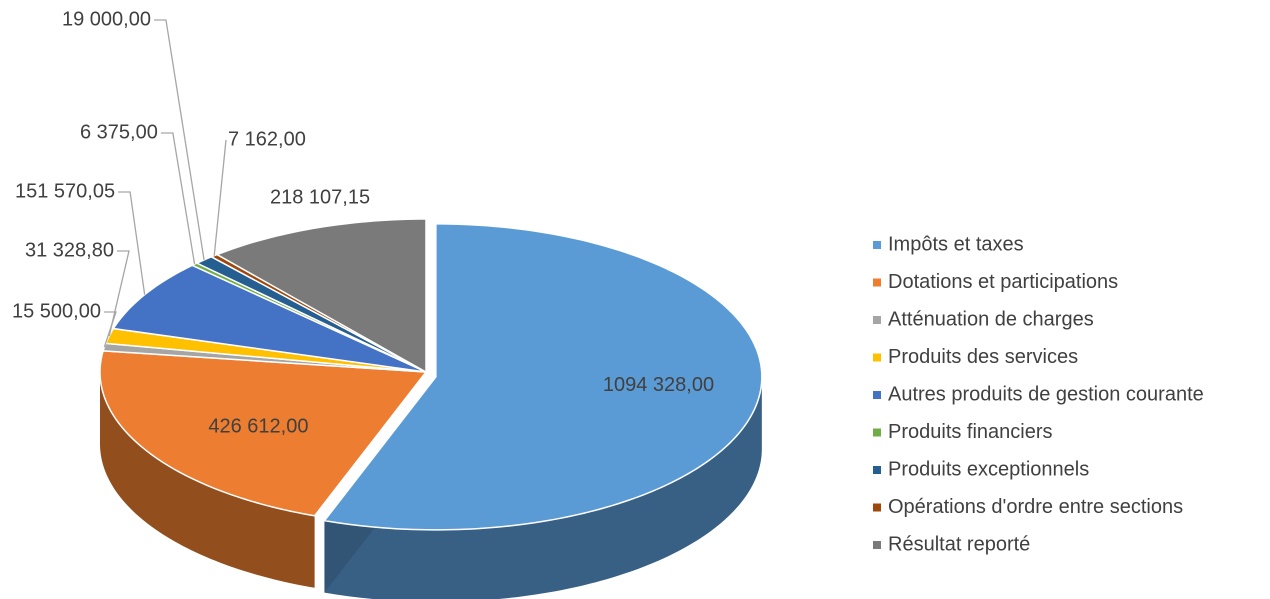 The height and width of the screenshot is (599, 1270). I want to click on data-label: 19 000,00, so click(106, 19).